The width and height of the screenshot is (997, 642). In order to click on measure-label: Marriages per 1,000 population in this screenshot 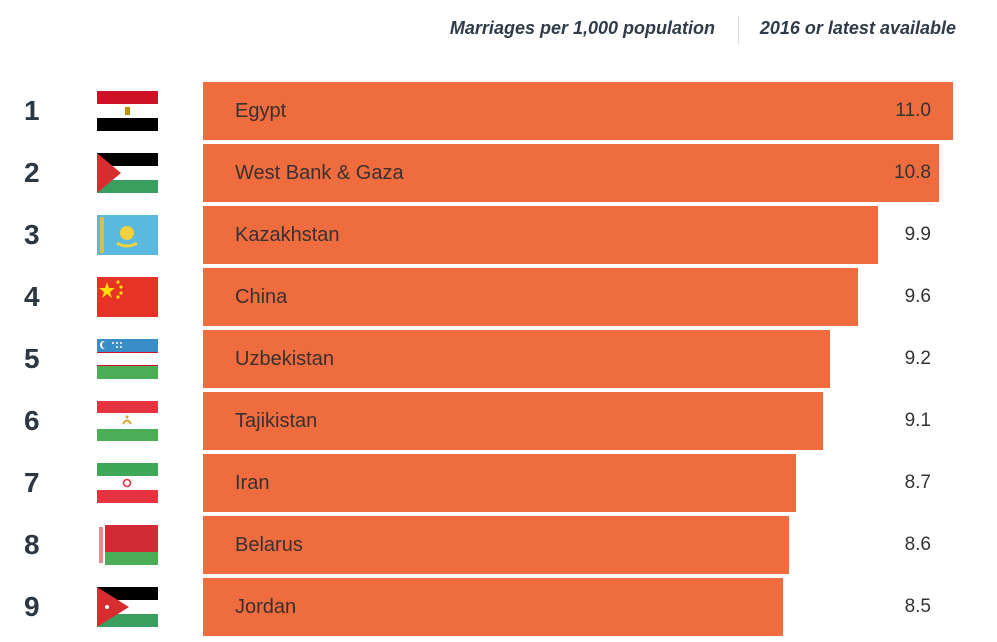, I will do `click(582, 28)`.